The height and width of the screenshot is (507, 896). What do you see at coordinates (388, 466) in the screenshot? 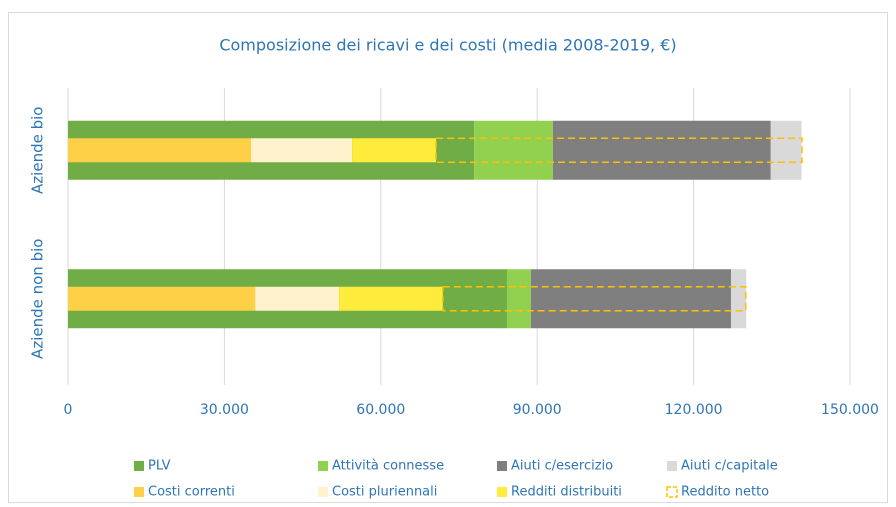
I see `legend-label: Attività connesse` at bounding box center [388, 466].